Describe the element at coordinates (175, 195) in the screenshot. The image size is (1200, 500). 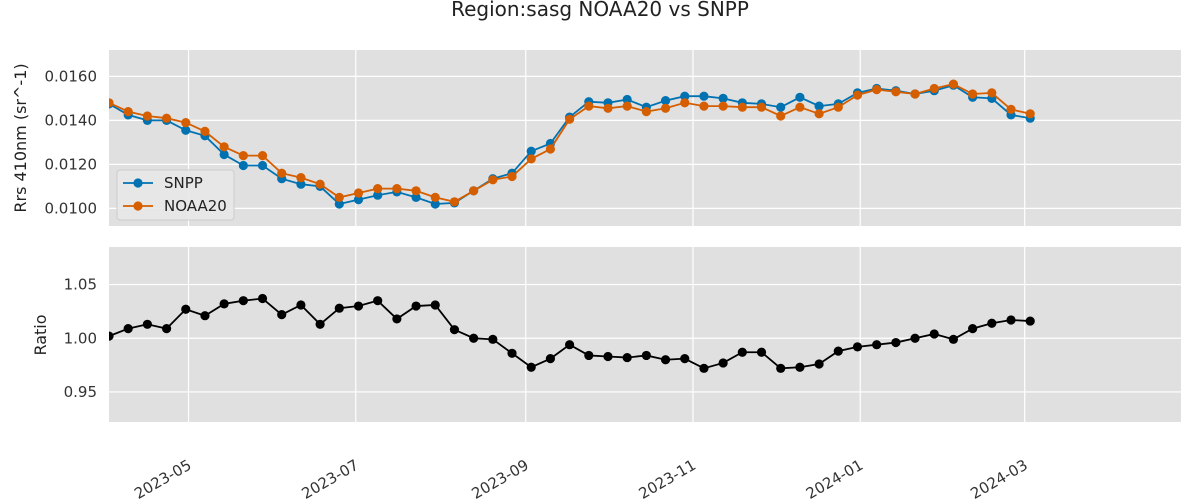
I see `legend: SNPP NOAA20` at that location.